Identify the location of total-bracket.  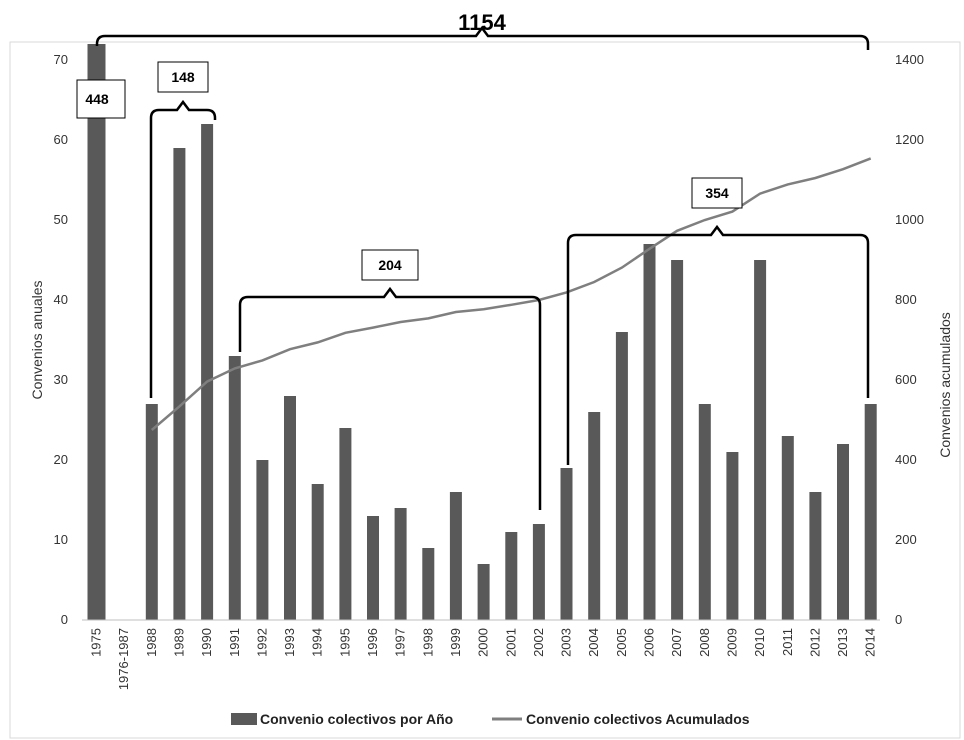
(482, 37).